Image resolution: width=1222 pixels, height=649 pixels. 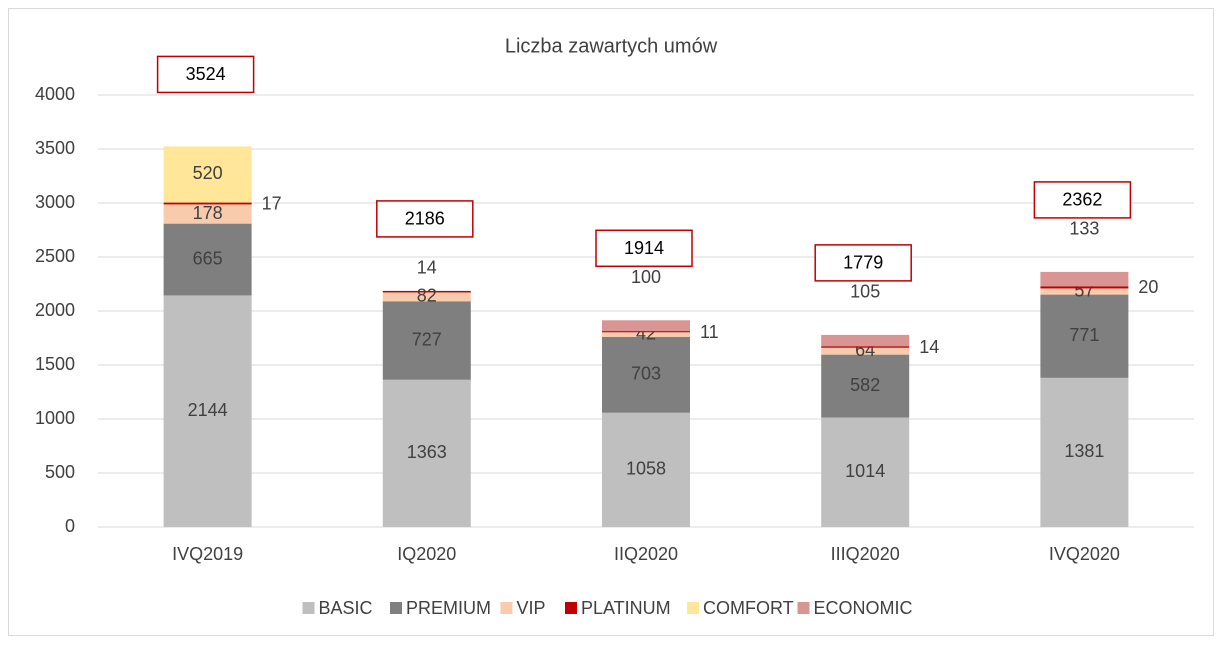 I want to click on y-tick-label: 3000, so click(x=55, y=202).